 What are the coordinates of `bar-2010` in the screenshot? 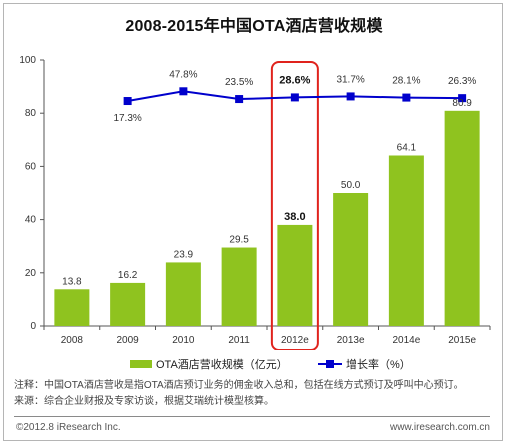 It's located at (183, 294).